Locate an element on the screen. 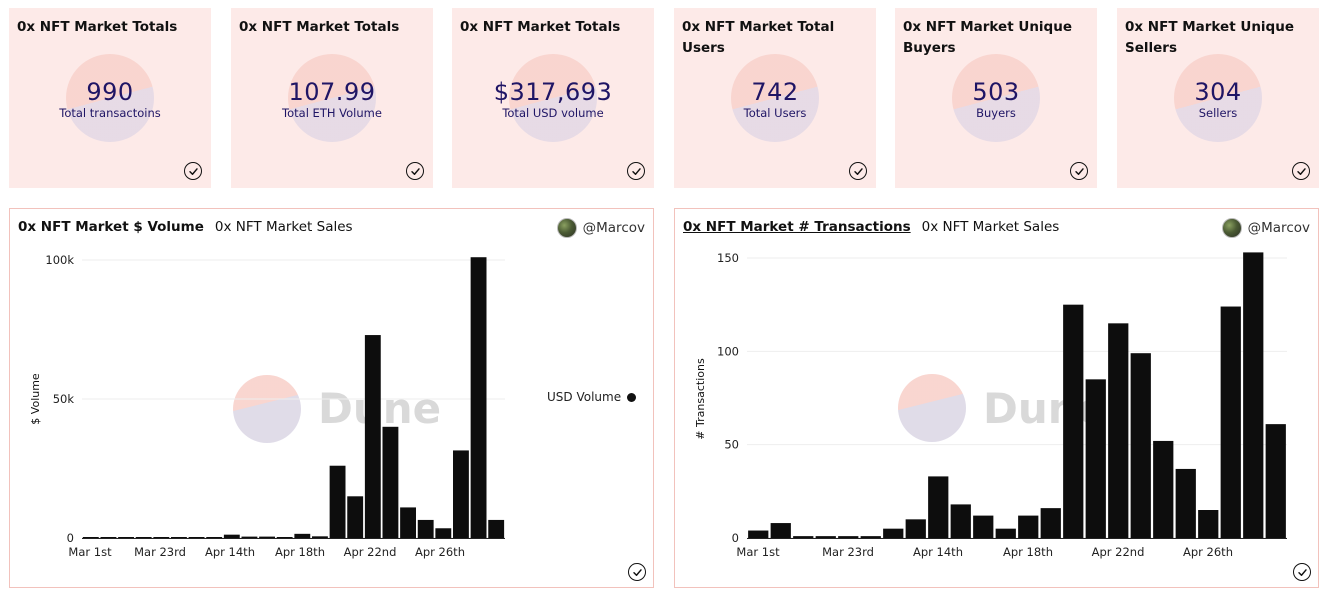 This screenshot has height=601, width=1326. counter-value: 742 is located at coordinates (775, 92).